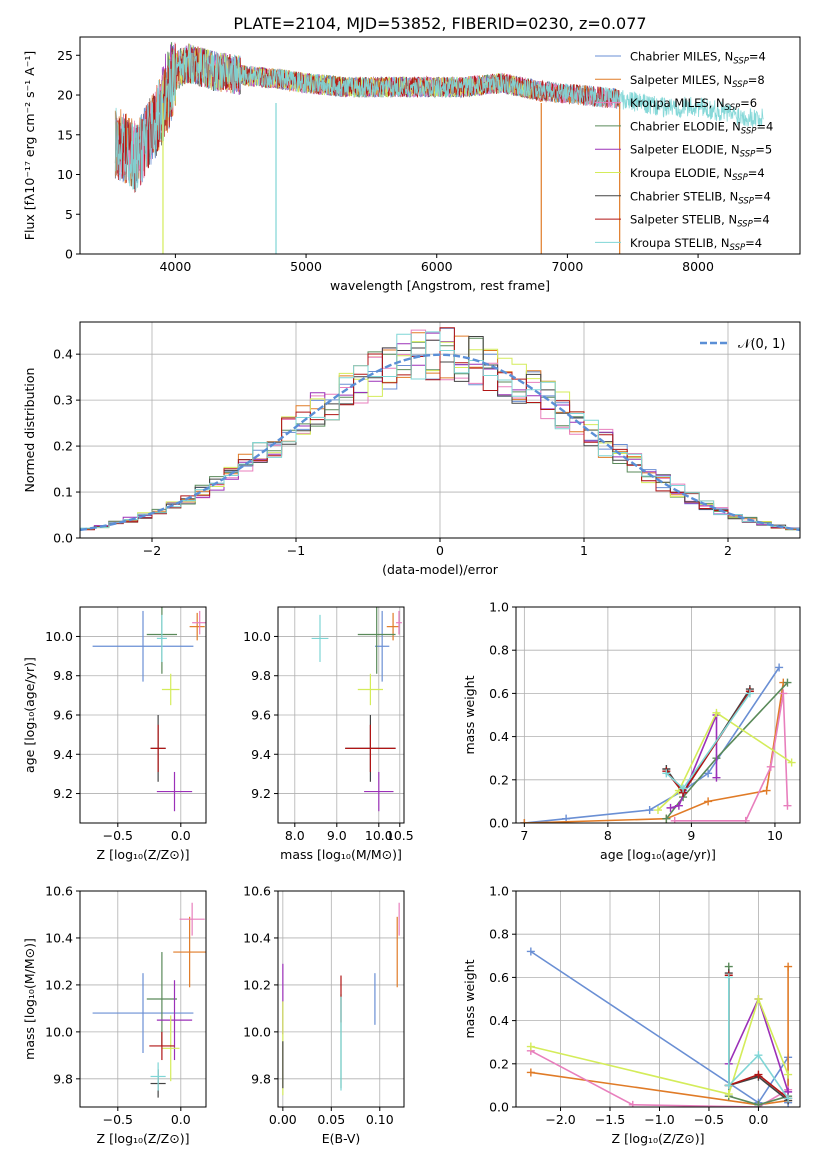 The height and width of the screenshot is (1170, 819). What do you see at coordinates (63, 793) in the screenshot?
I see `y-tick-label: 9.2` at bounding box center [63, 793].